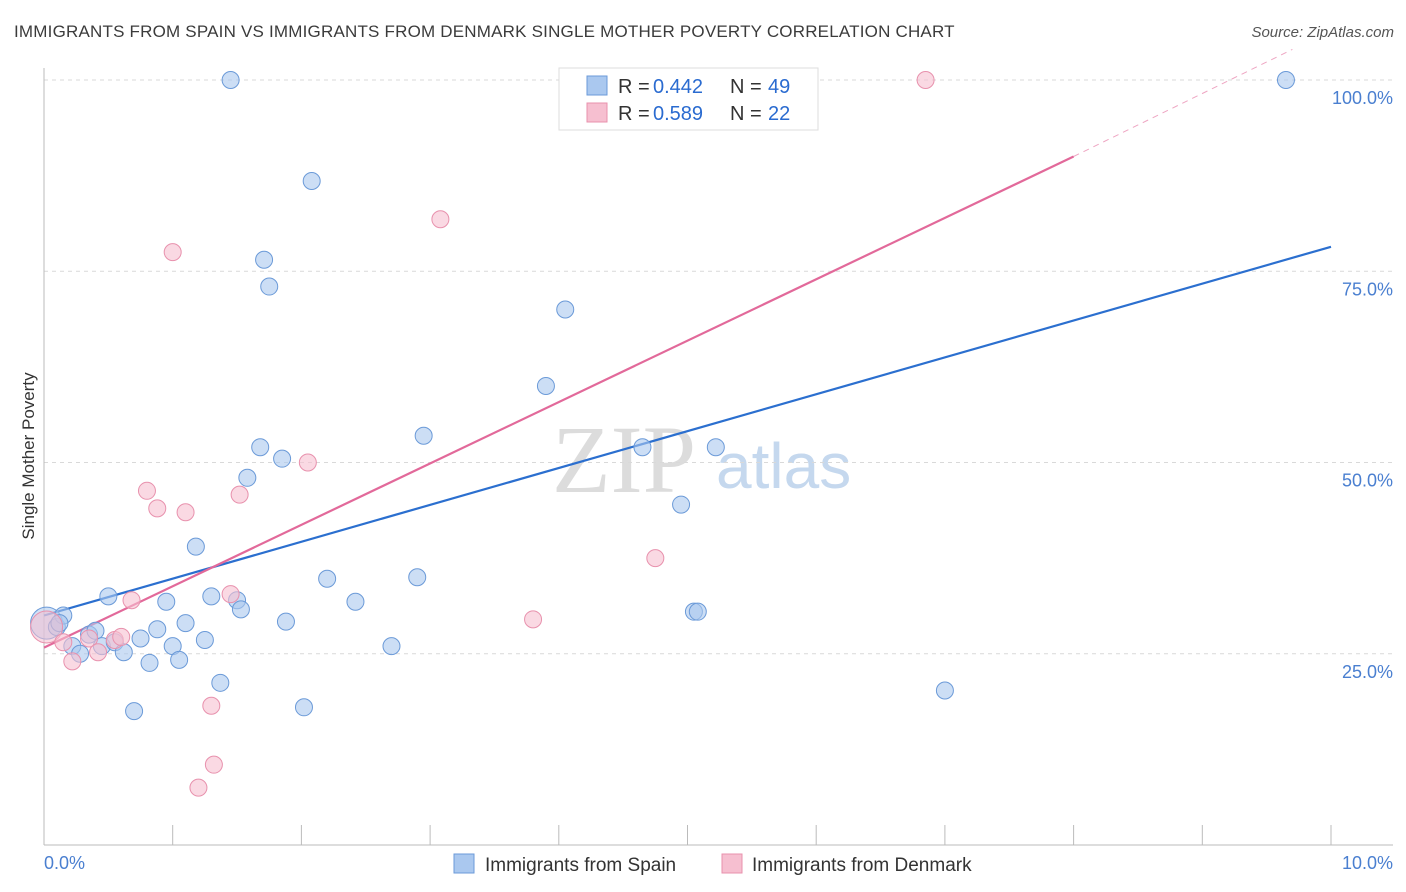  Describe the element at coordinates (634, 87) in the screenshot. I see `legend-r-label-spain: R =` at that location.